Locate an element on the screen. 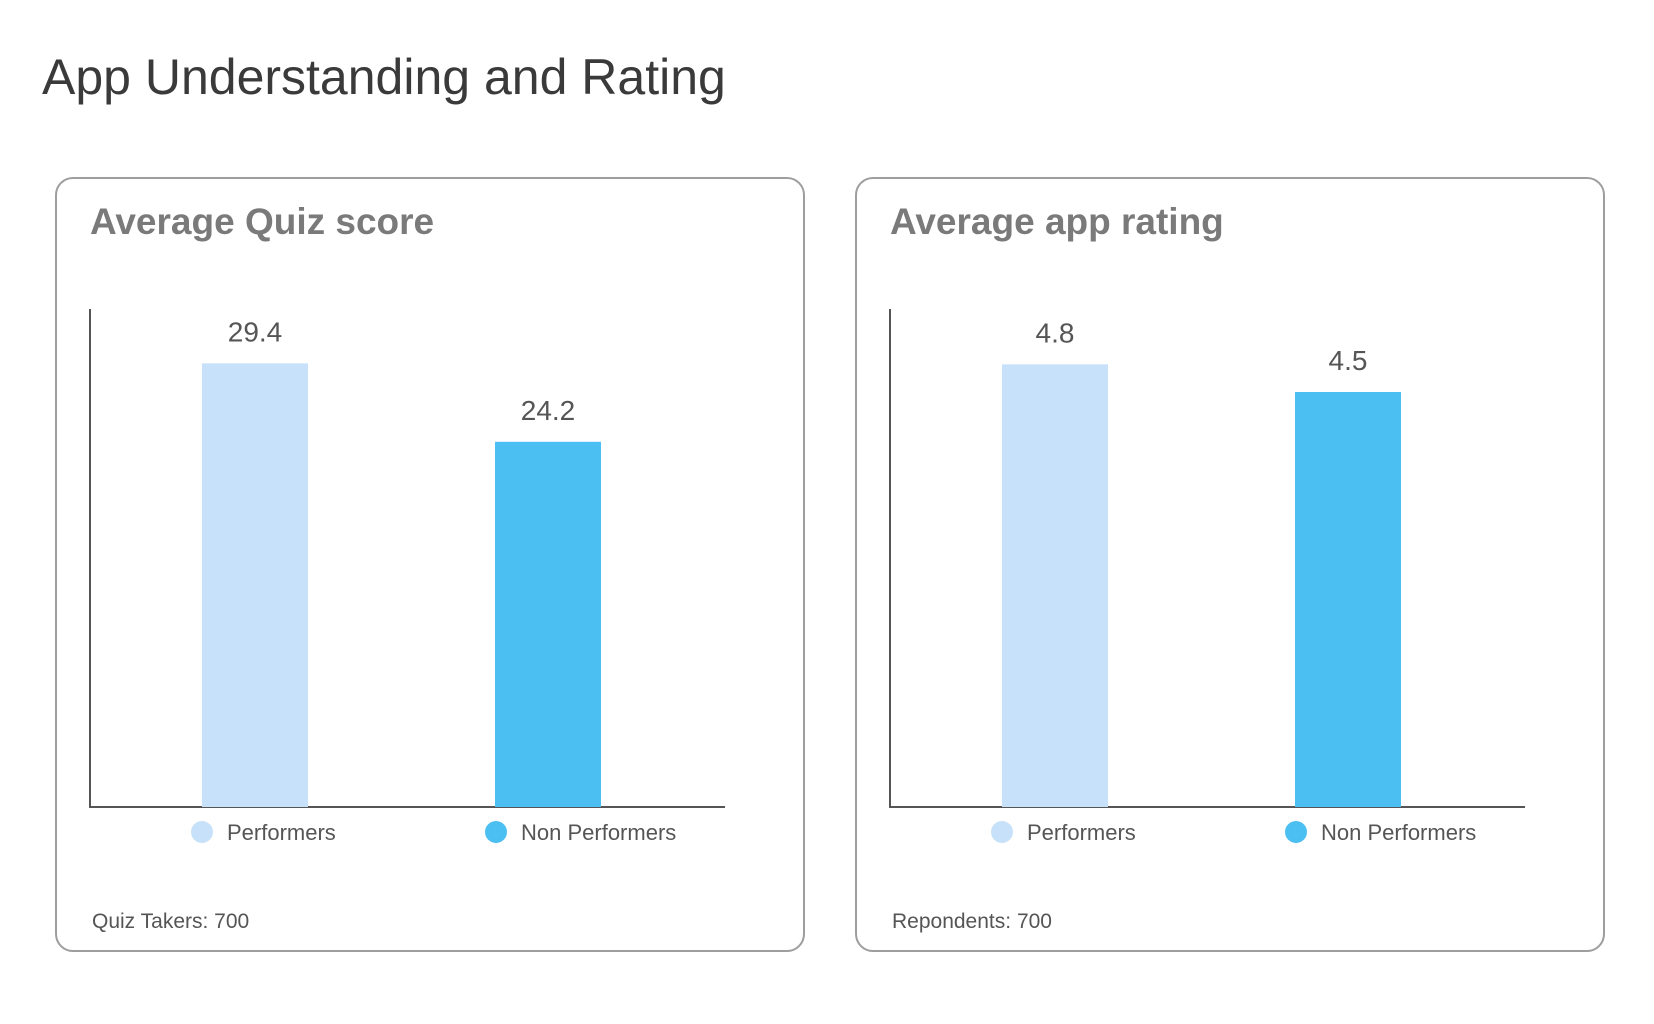 The image size is (1654, 1024). chart-title: Average app rating is located at coordinates (1057, 221).